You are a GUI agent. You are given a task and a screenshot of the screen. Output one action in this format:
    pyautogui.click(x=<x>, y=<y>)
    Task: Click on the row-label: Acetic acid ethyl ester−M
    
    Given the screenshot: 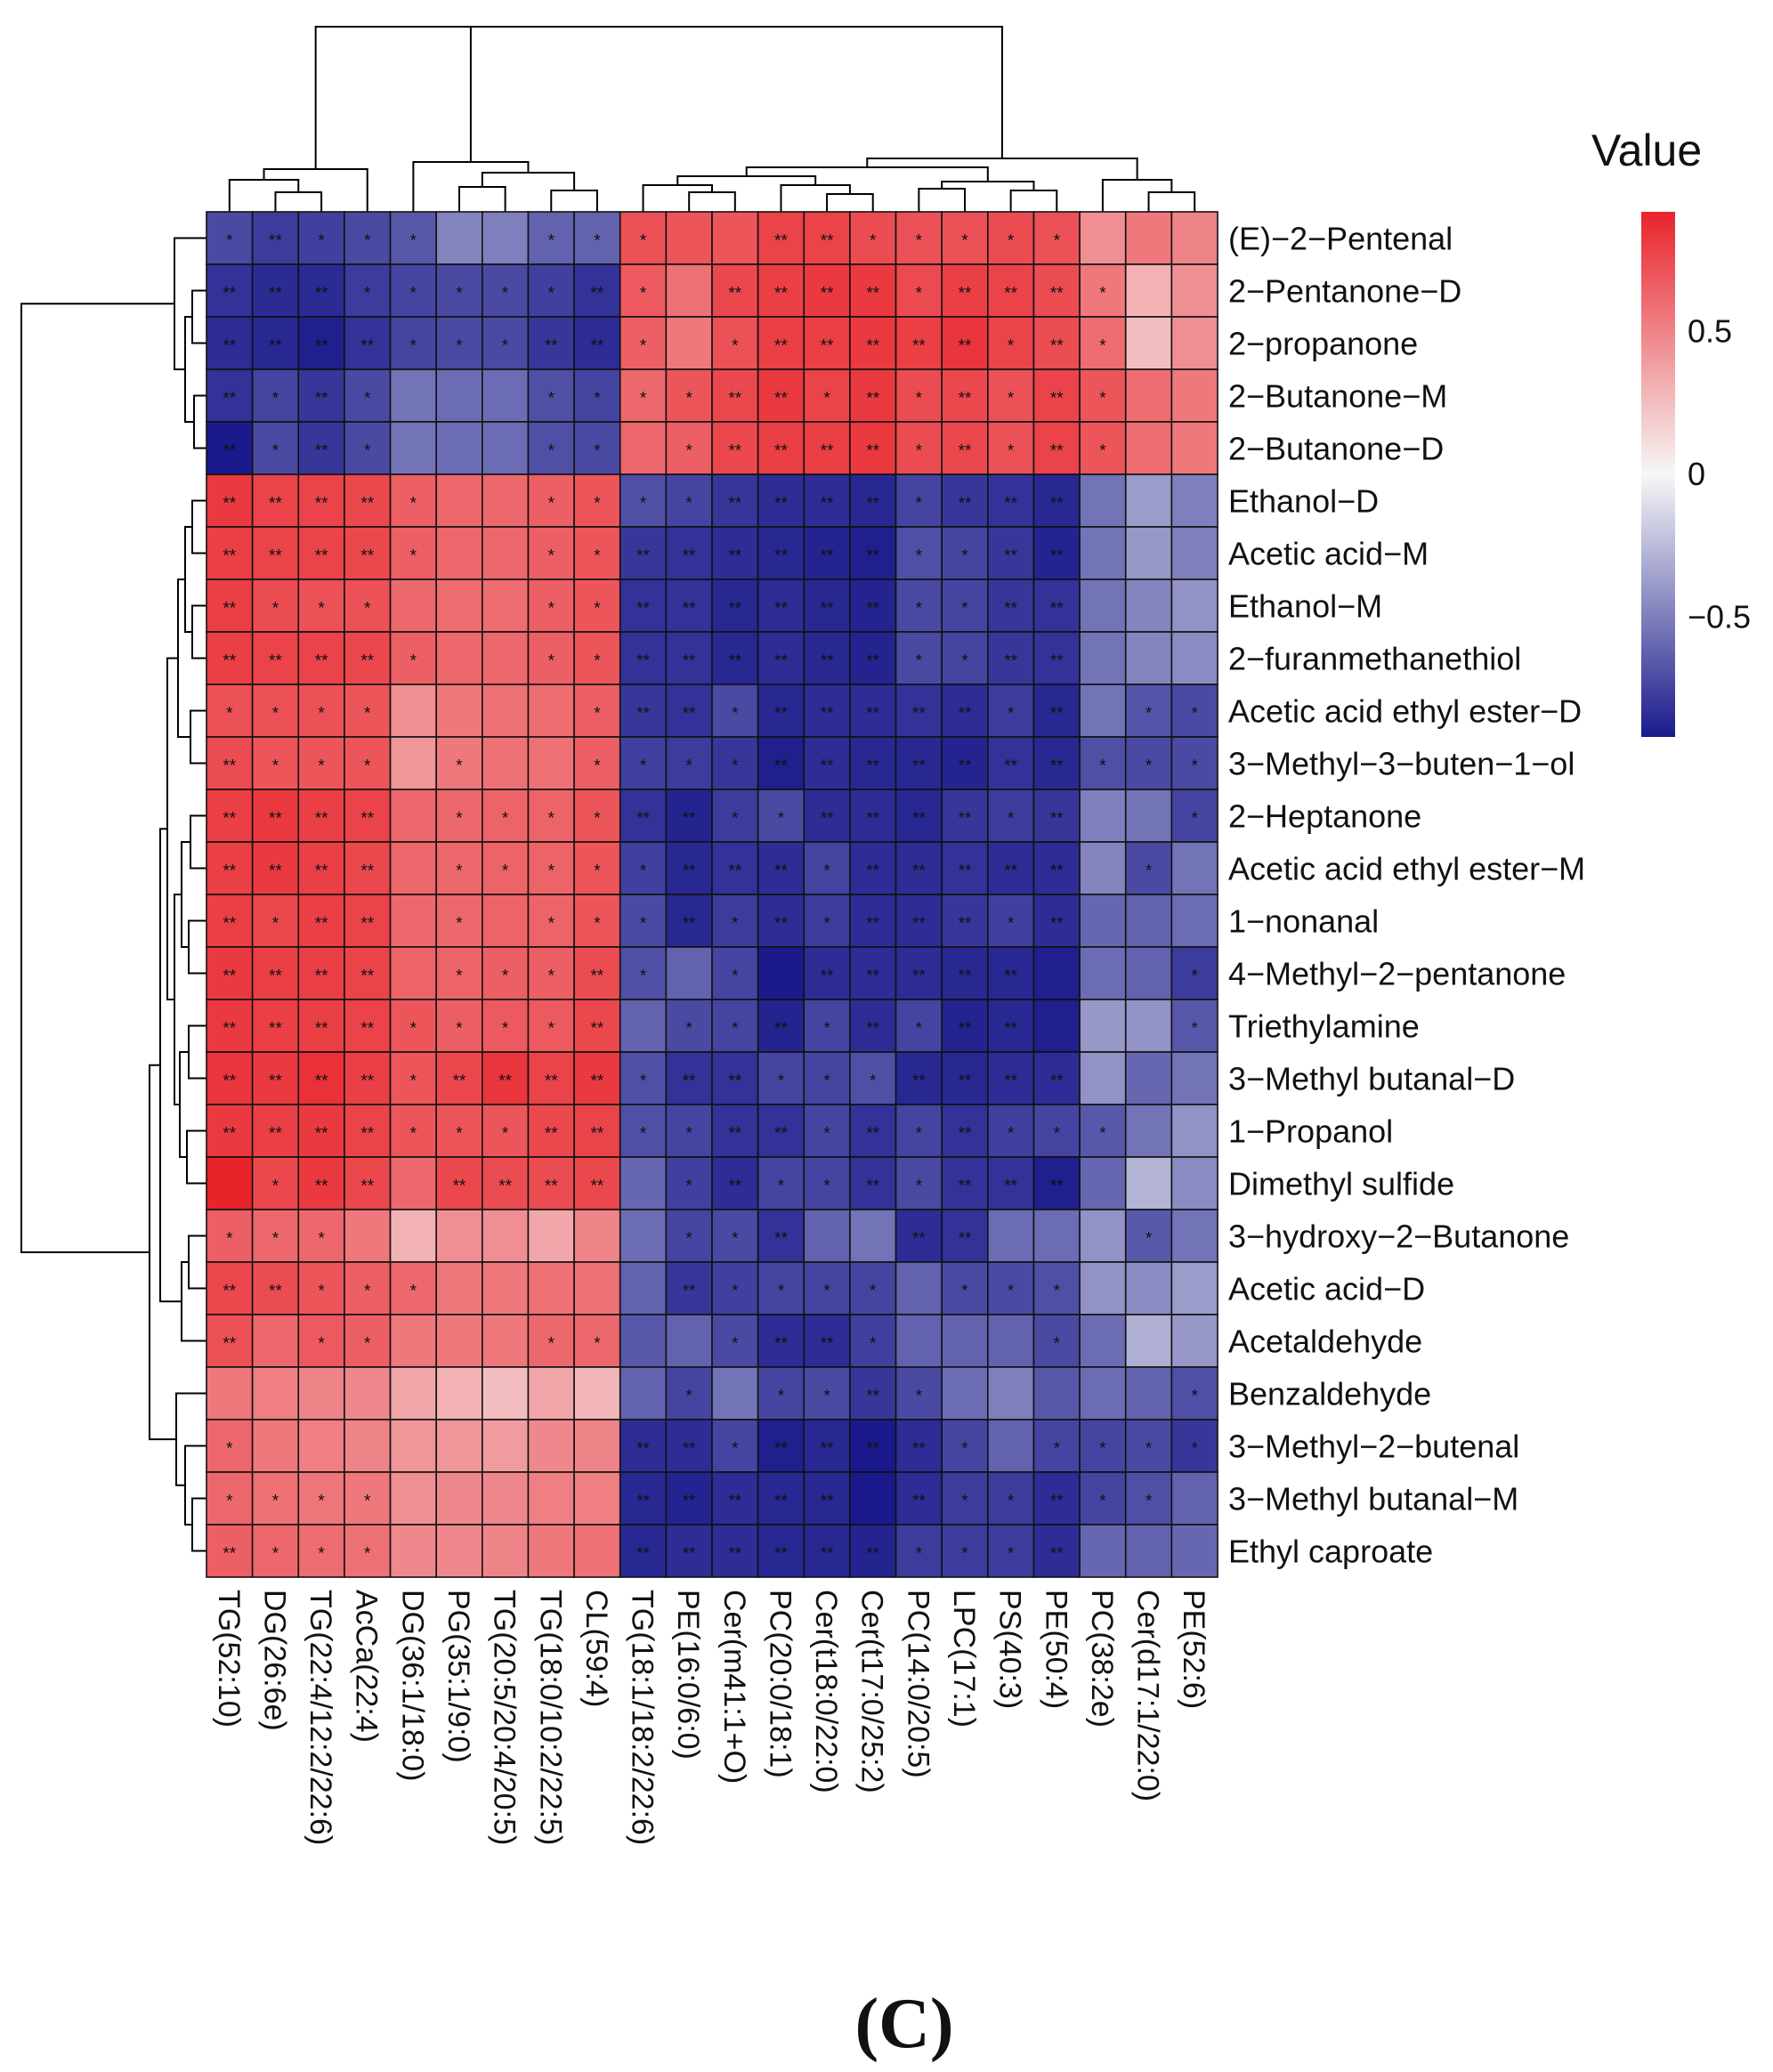 What is the action you would take?
    pyautogui.click(x=1406, y=869)
    